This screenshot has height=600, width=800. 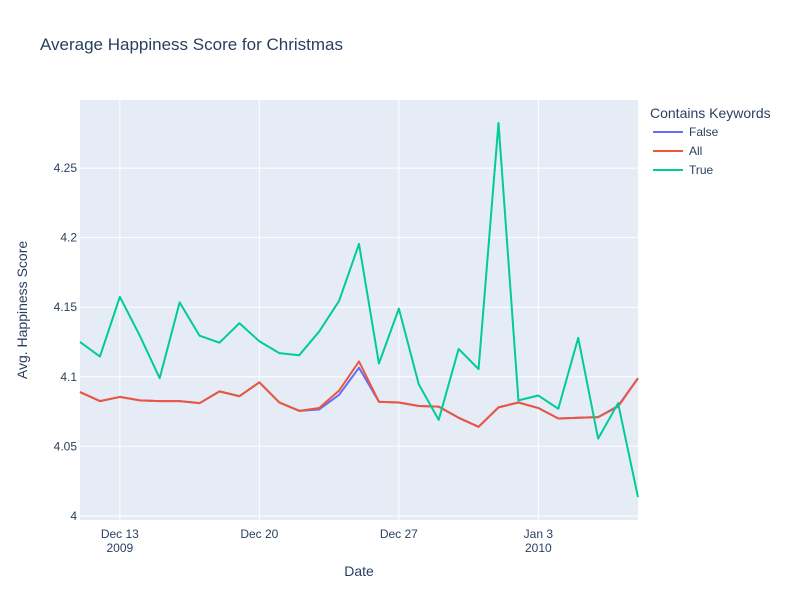 I want to click on y-tick-label: 4, so click(x=73, y=516).